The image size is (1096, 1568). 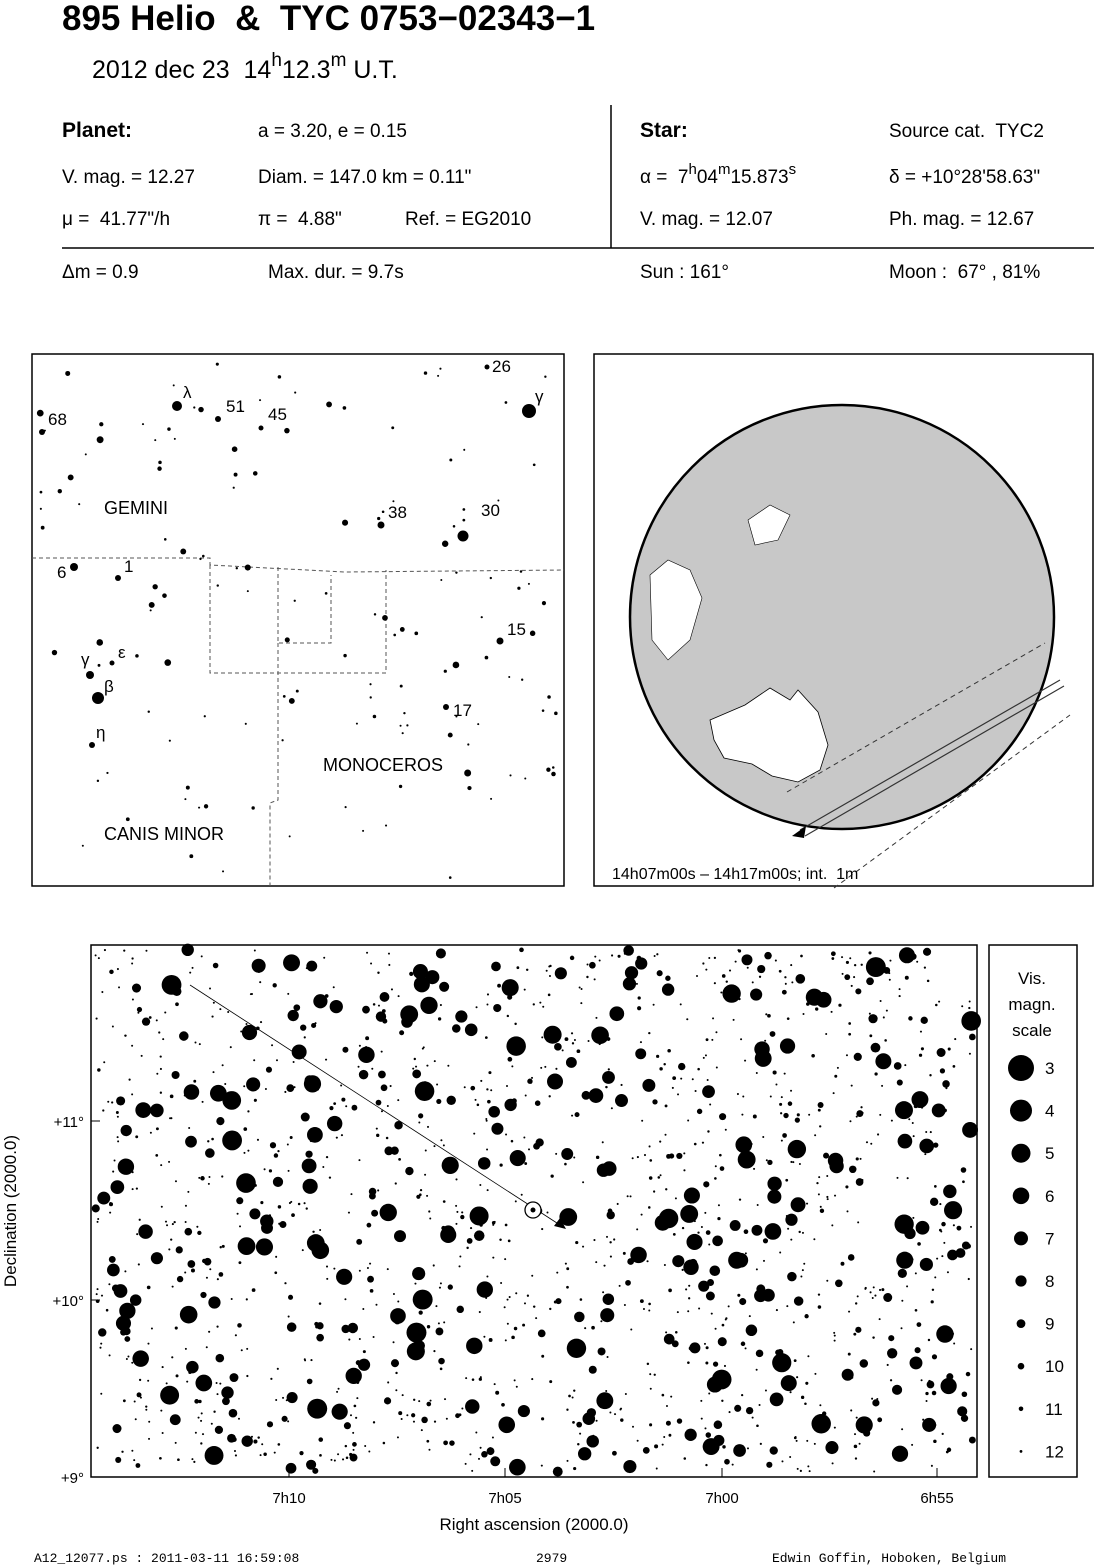 I want to click on right-ascension: α = 7h04m15.873s, so click(x=718, y=174).